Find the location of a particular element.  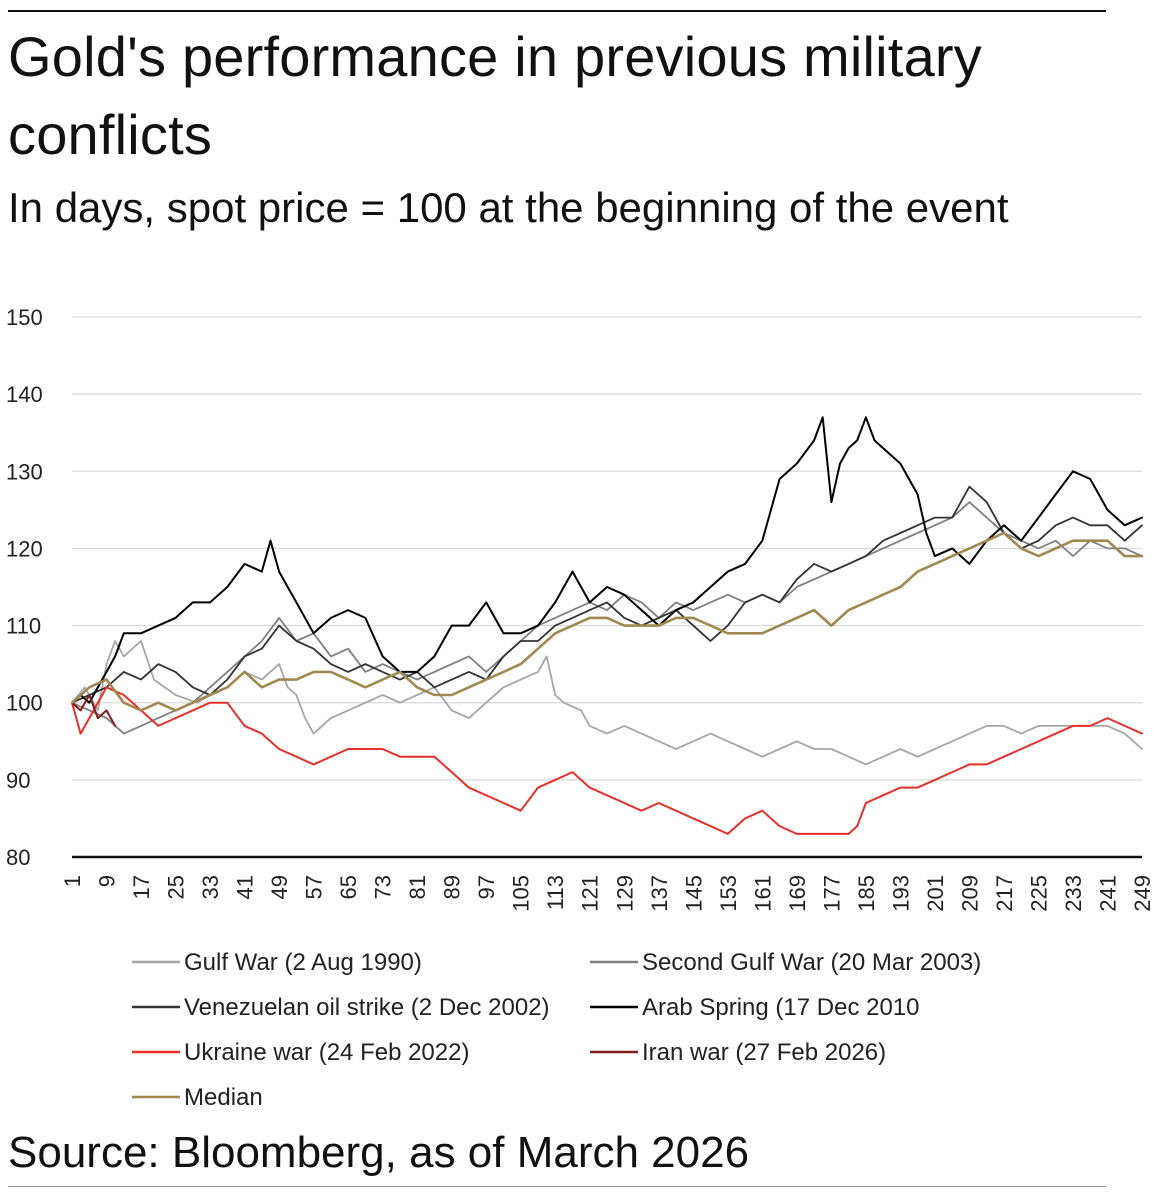

x-tick-label: 1 is located at coordinates (72, 881).